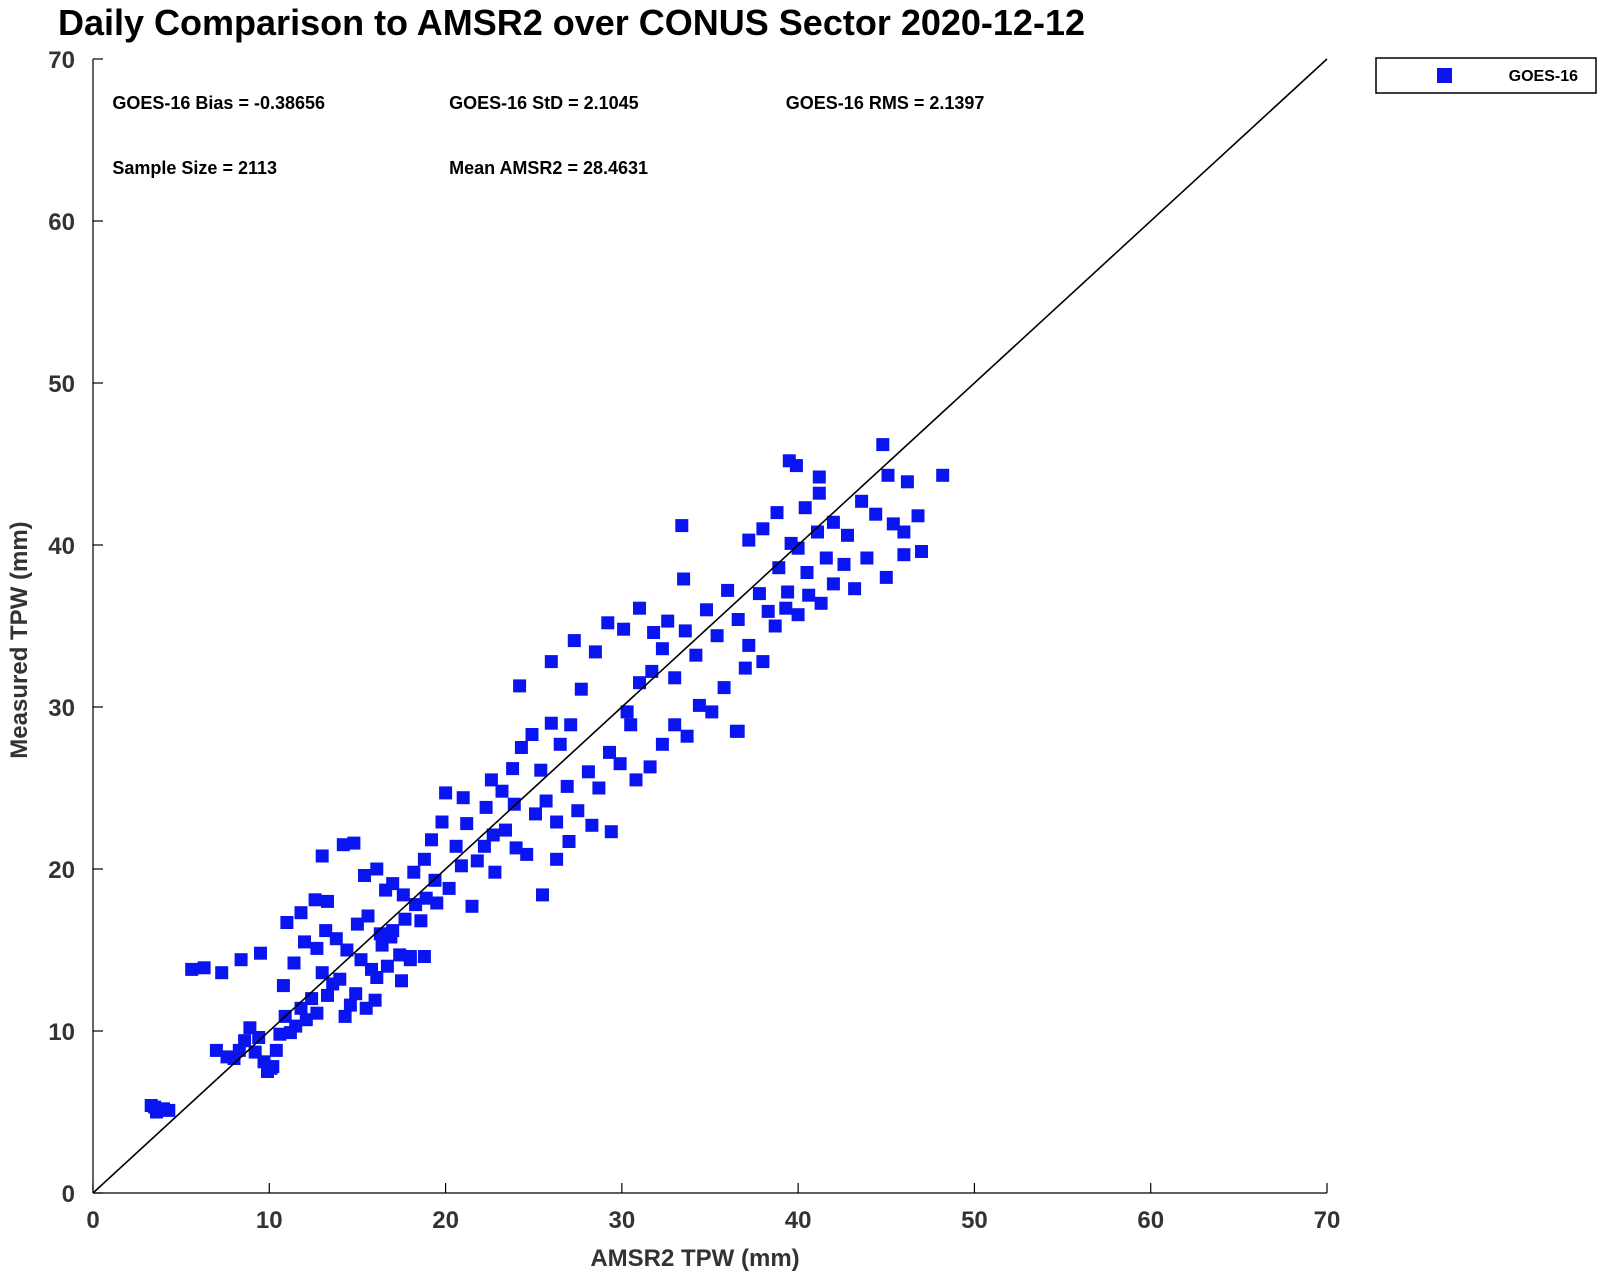  I want to click on x-tick-label: 10, so click(269, 1220).